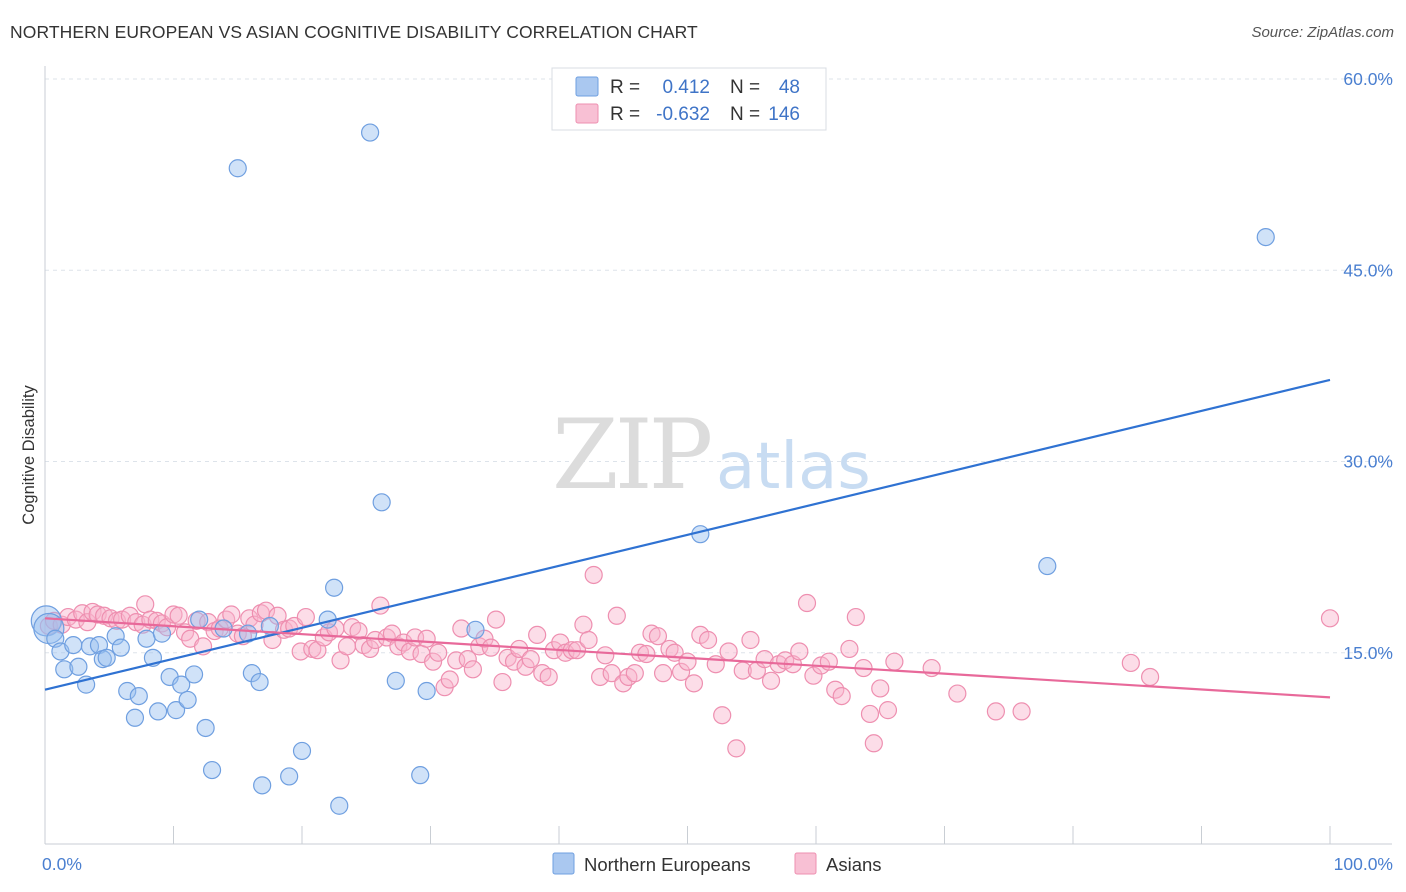 This screenshot has height=892, width=1406. I want to click on y-tick-labels: 15.0% 30.0% 45.0% 60.0%, so click(1368, 366).